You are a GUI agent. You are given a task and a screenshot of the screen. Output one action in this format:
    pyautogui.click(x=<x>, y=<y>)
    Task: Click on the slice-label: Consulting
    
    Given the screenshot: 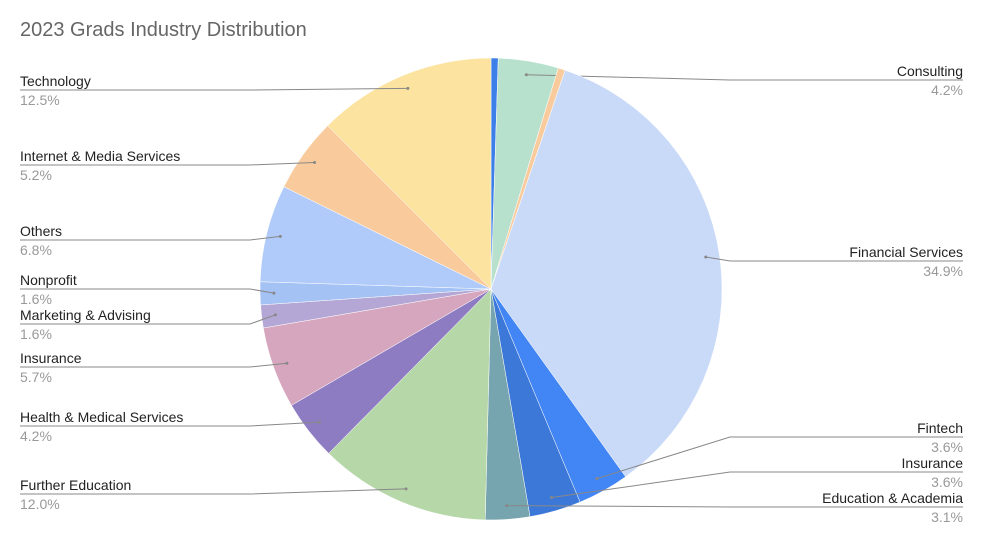 What is the action you would take?
    pyautogui.click(x=930, y=71)
    